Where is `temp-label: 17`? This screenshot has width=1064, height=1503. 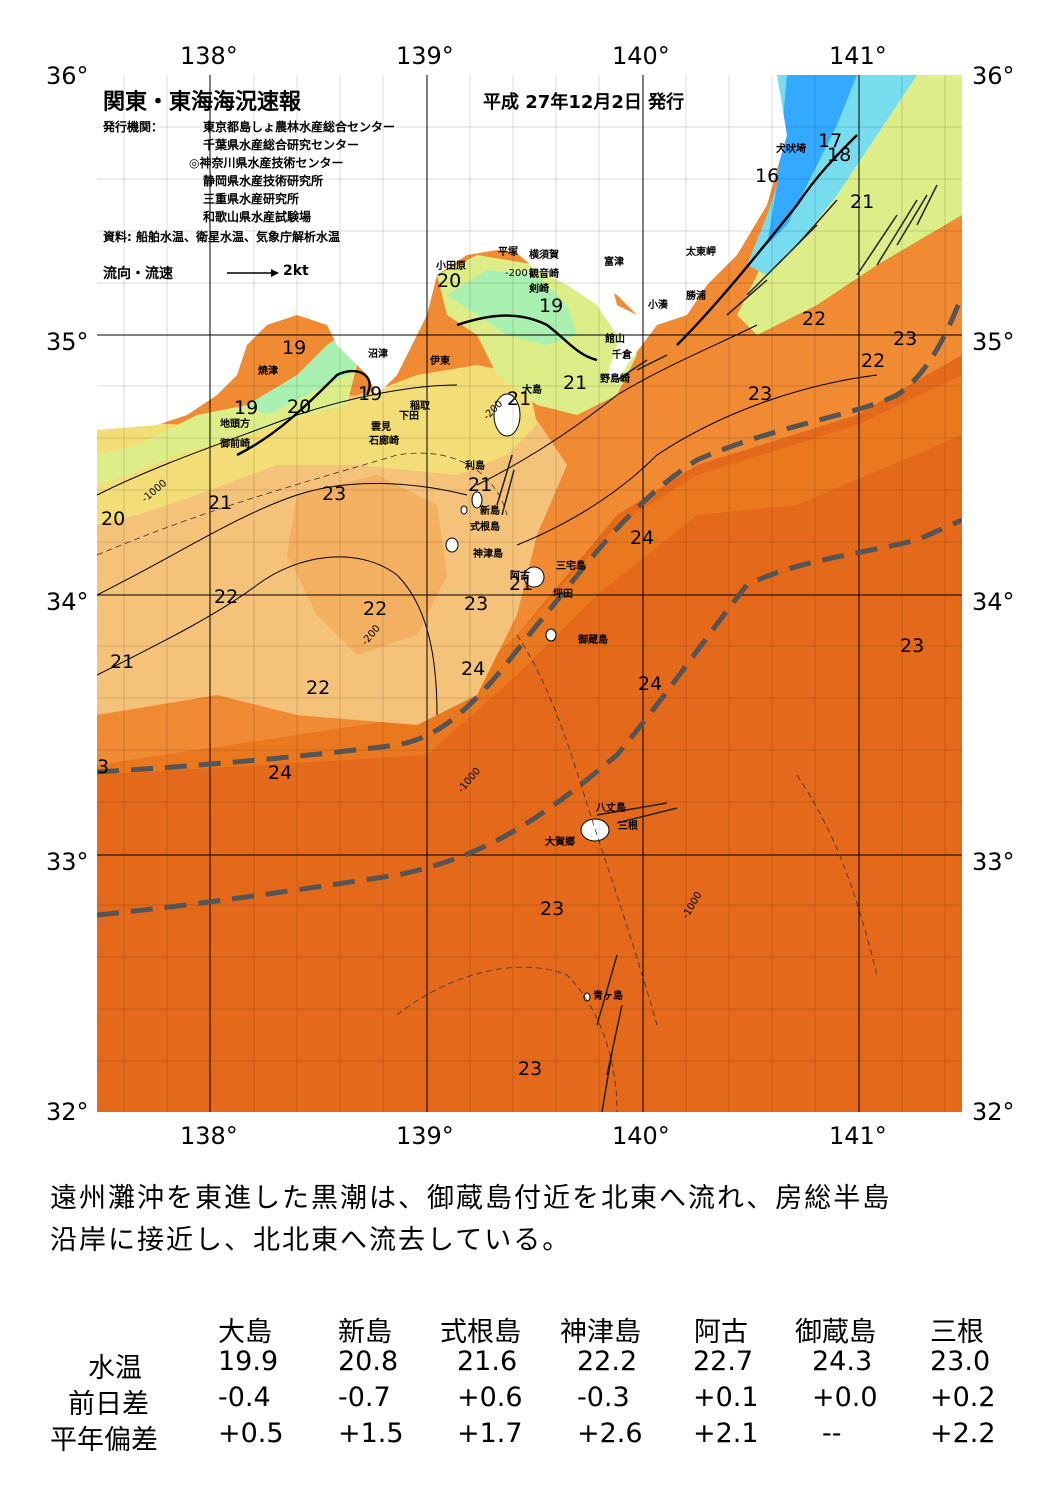
temp-label: 17 is located at coordinates (830, 141).